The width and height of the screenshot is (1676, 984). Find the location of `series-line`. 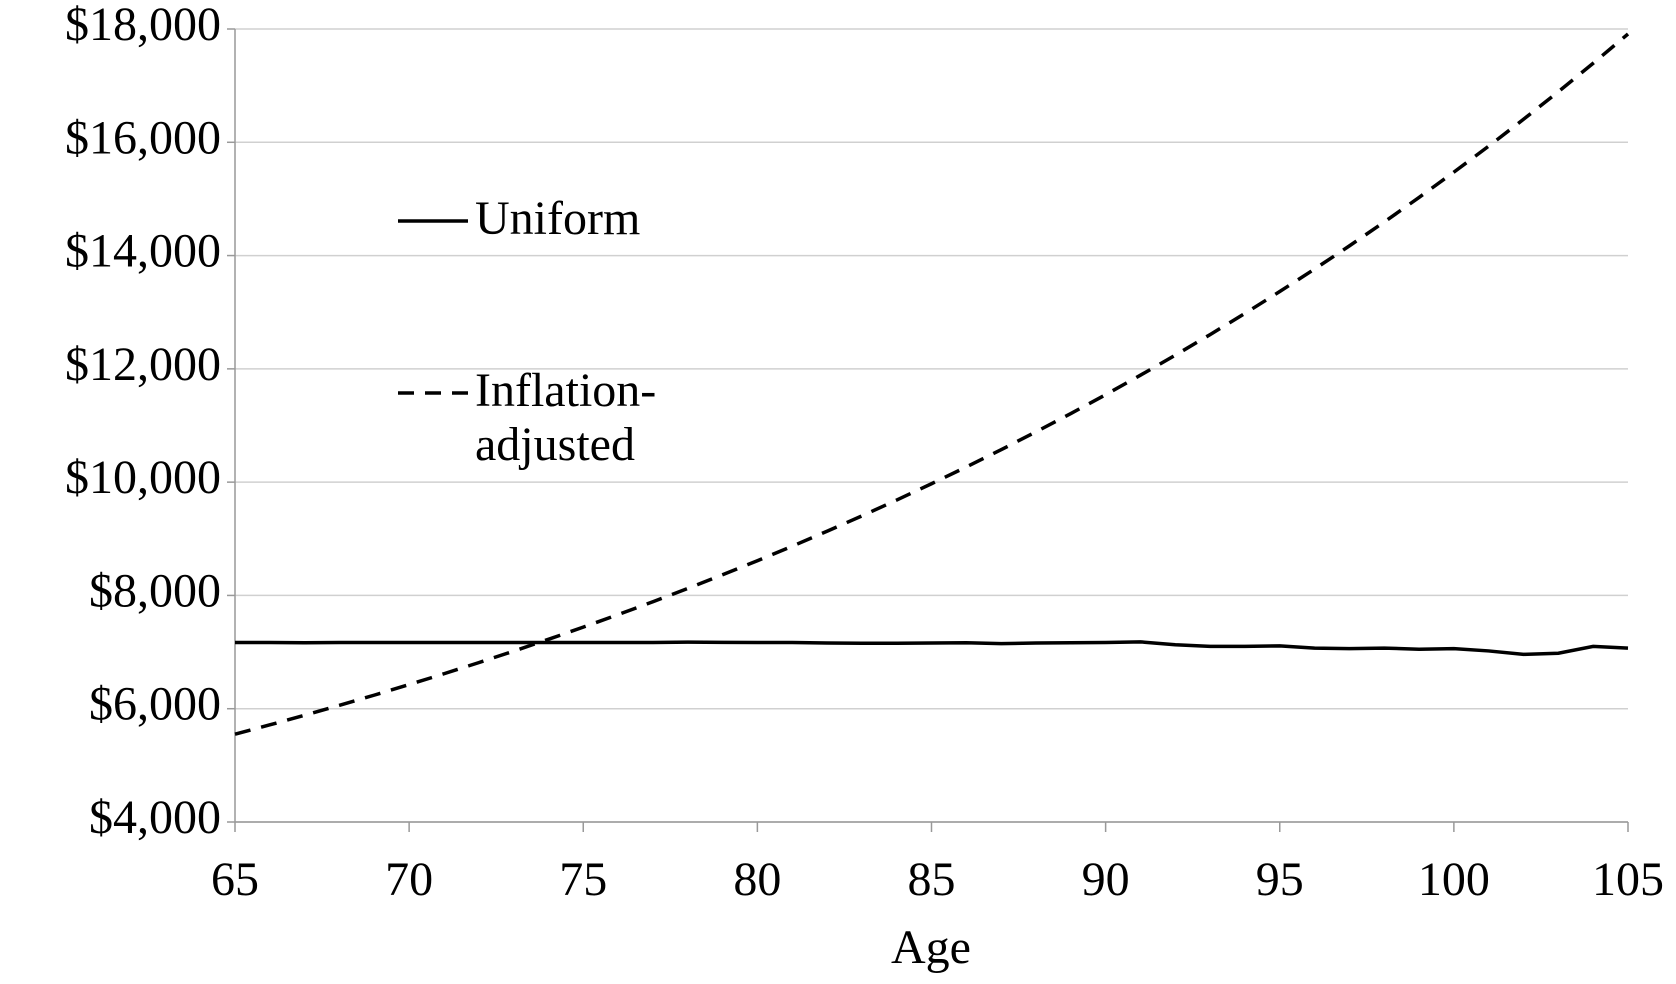

series-line is located at coordinates (932, 648).